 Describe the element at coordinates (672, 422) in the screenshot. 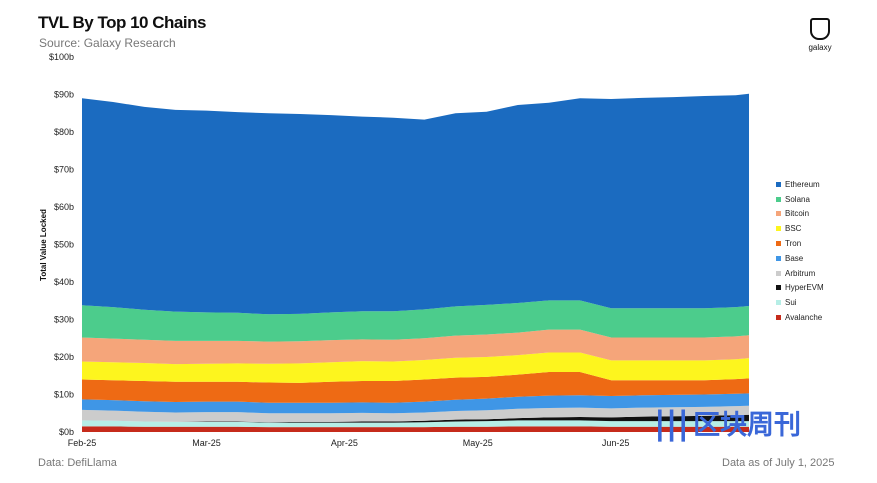

I see `watermark-logo-icon: |||` at that location.